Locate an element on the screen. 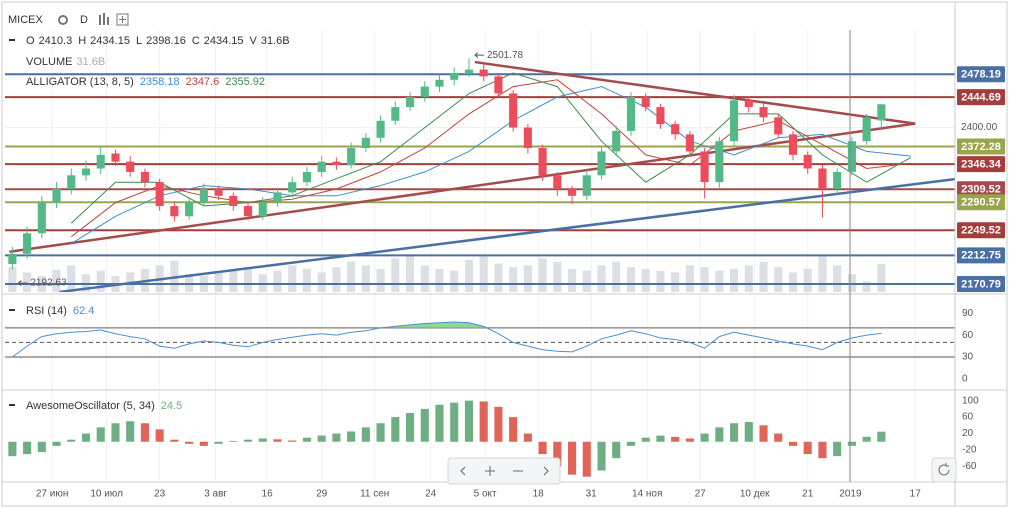 The width and height of the screenshot is (1011, 508). reset-bg is located at coordinates (944, 470).